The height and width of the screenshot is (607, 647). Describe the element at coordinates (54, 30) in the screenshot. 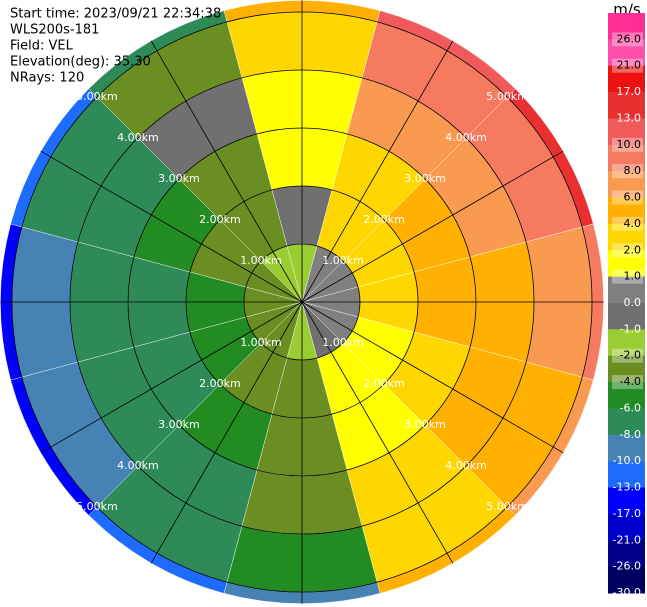

I see `header-line: WLS200s-181` at that location.